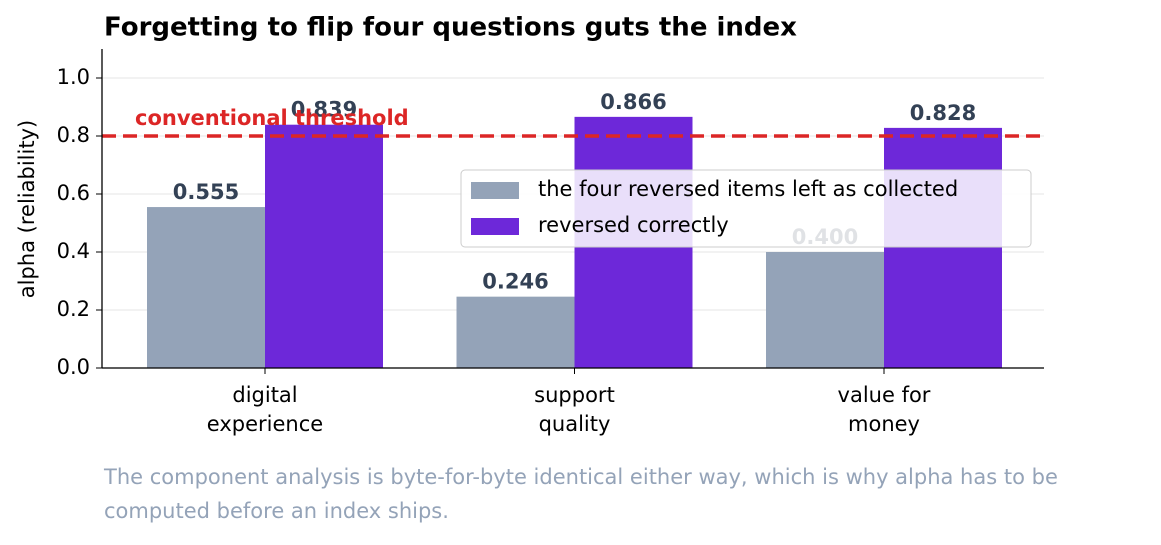 Image resolution: width=1161 pixels, height=545 pixels. I want to click on legend, so click(746, 208).